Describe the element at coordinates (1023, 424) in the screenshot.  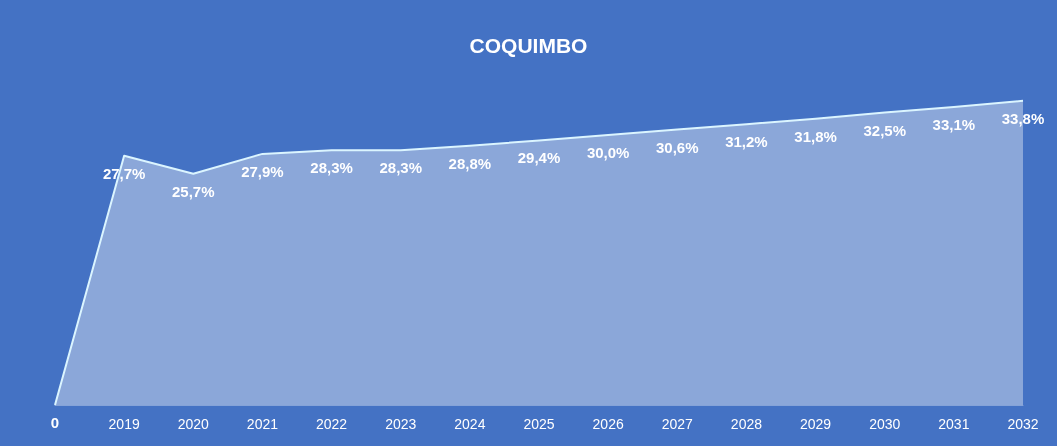
I see `x-tick-label: 2032` at that location.